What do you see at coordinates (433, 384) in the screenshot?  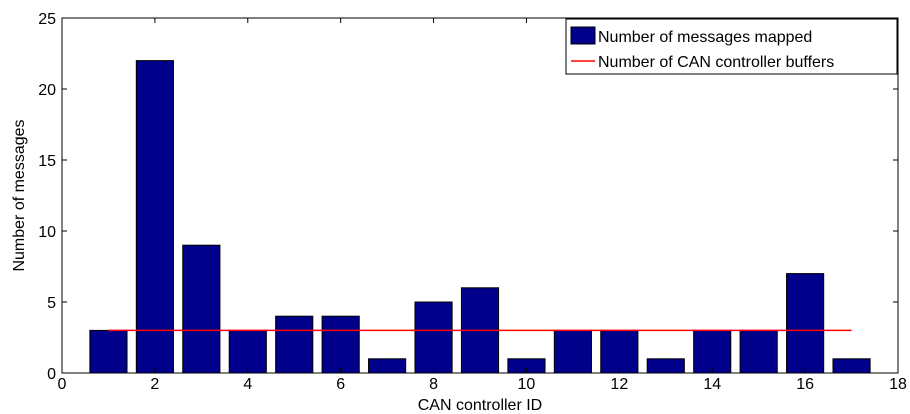 I see `x-tick-label: 8` at bounding box center [433, 384].